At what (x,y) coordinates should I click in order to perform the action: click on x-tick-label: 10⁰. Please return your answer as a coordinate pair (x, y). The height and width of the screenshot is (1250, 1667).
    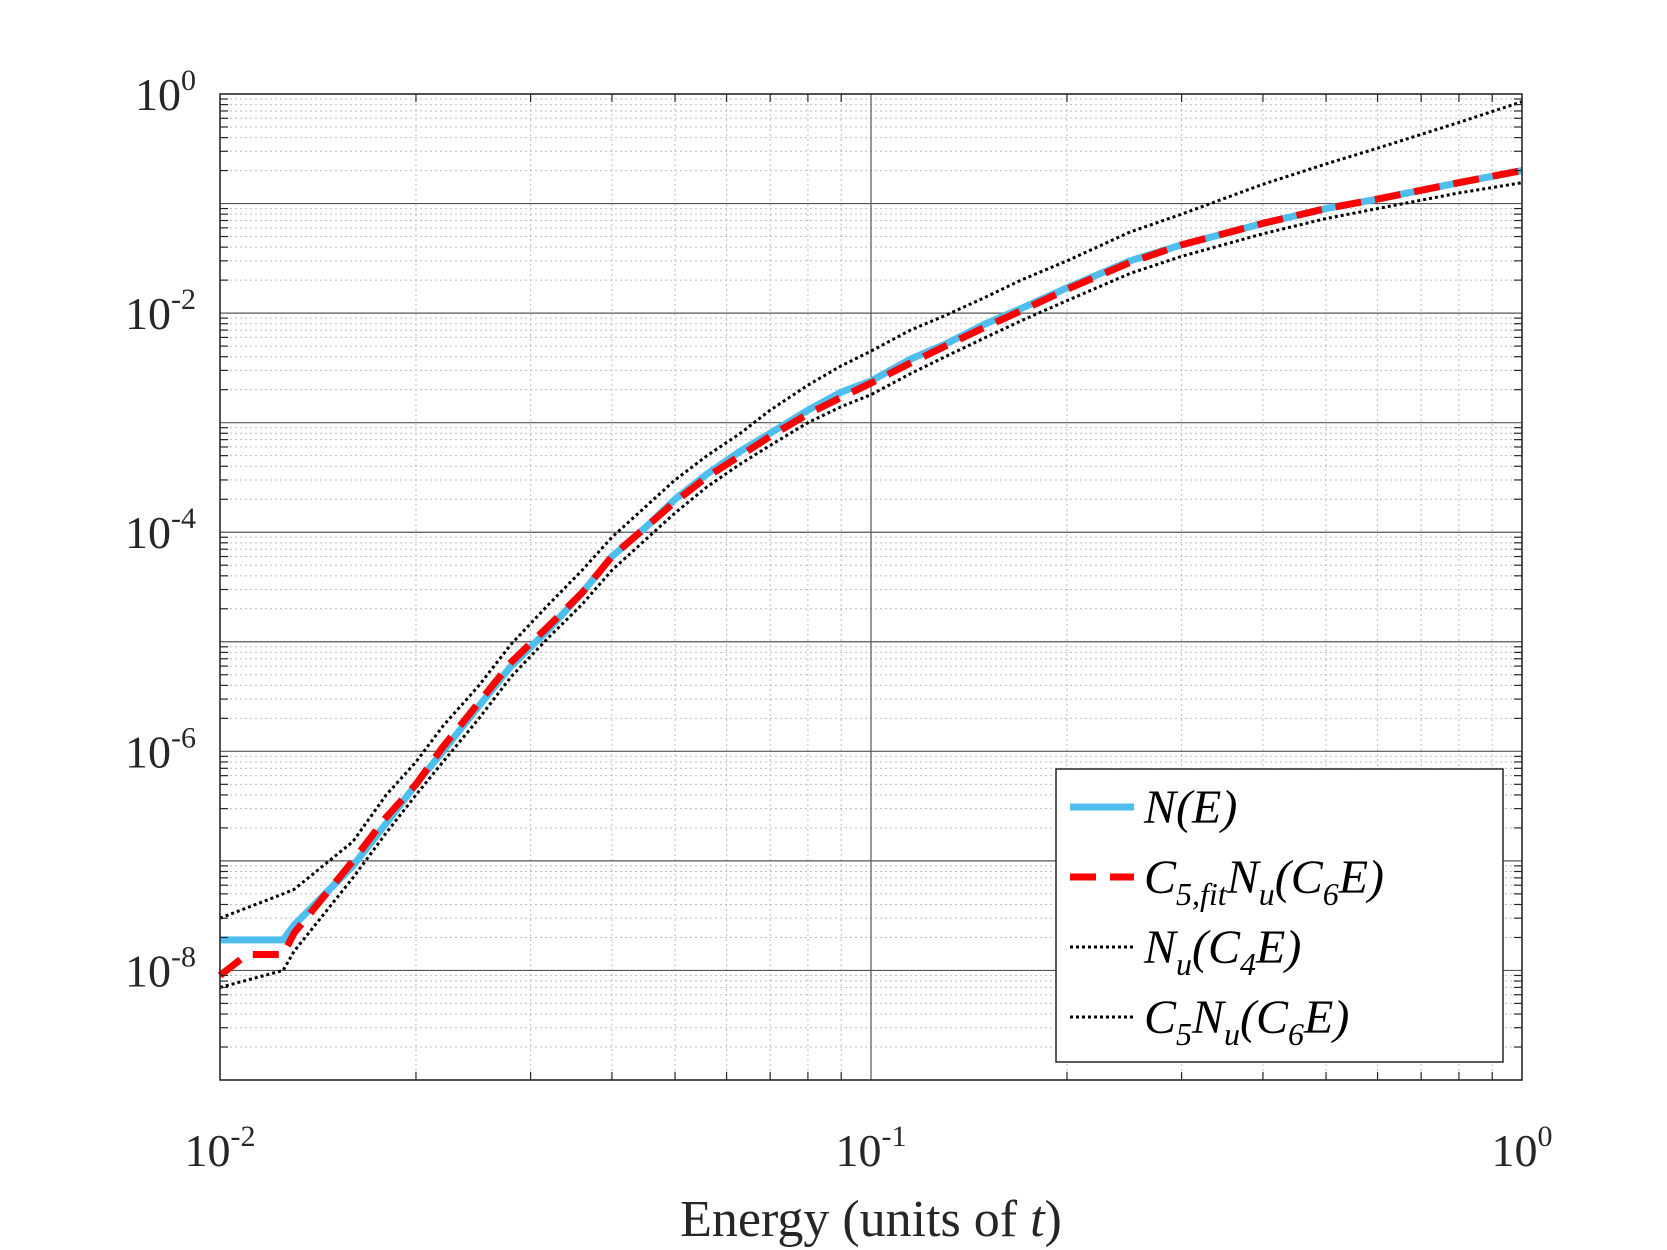
    Looking at the image, I should click on (1522, 1148).